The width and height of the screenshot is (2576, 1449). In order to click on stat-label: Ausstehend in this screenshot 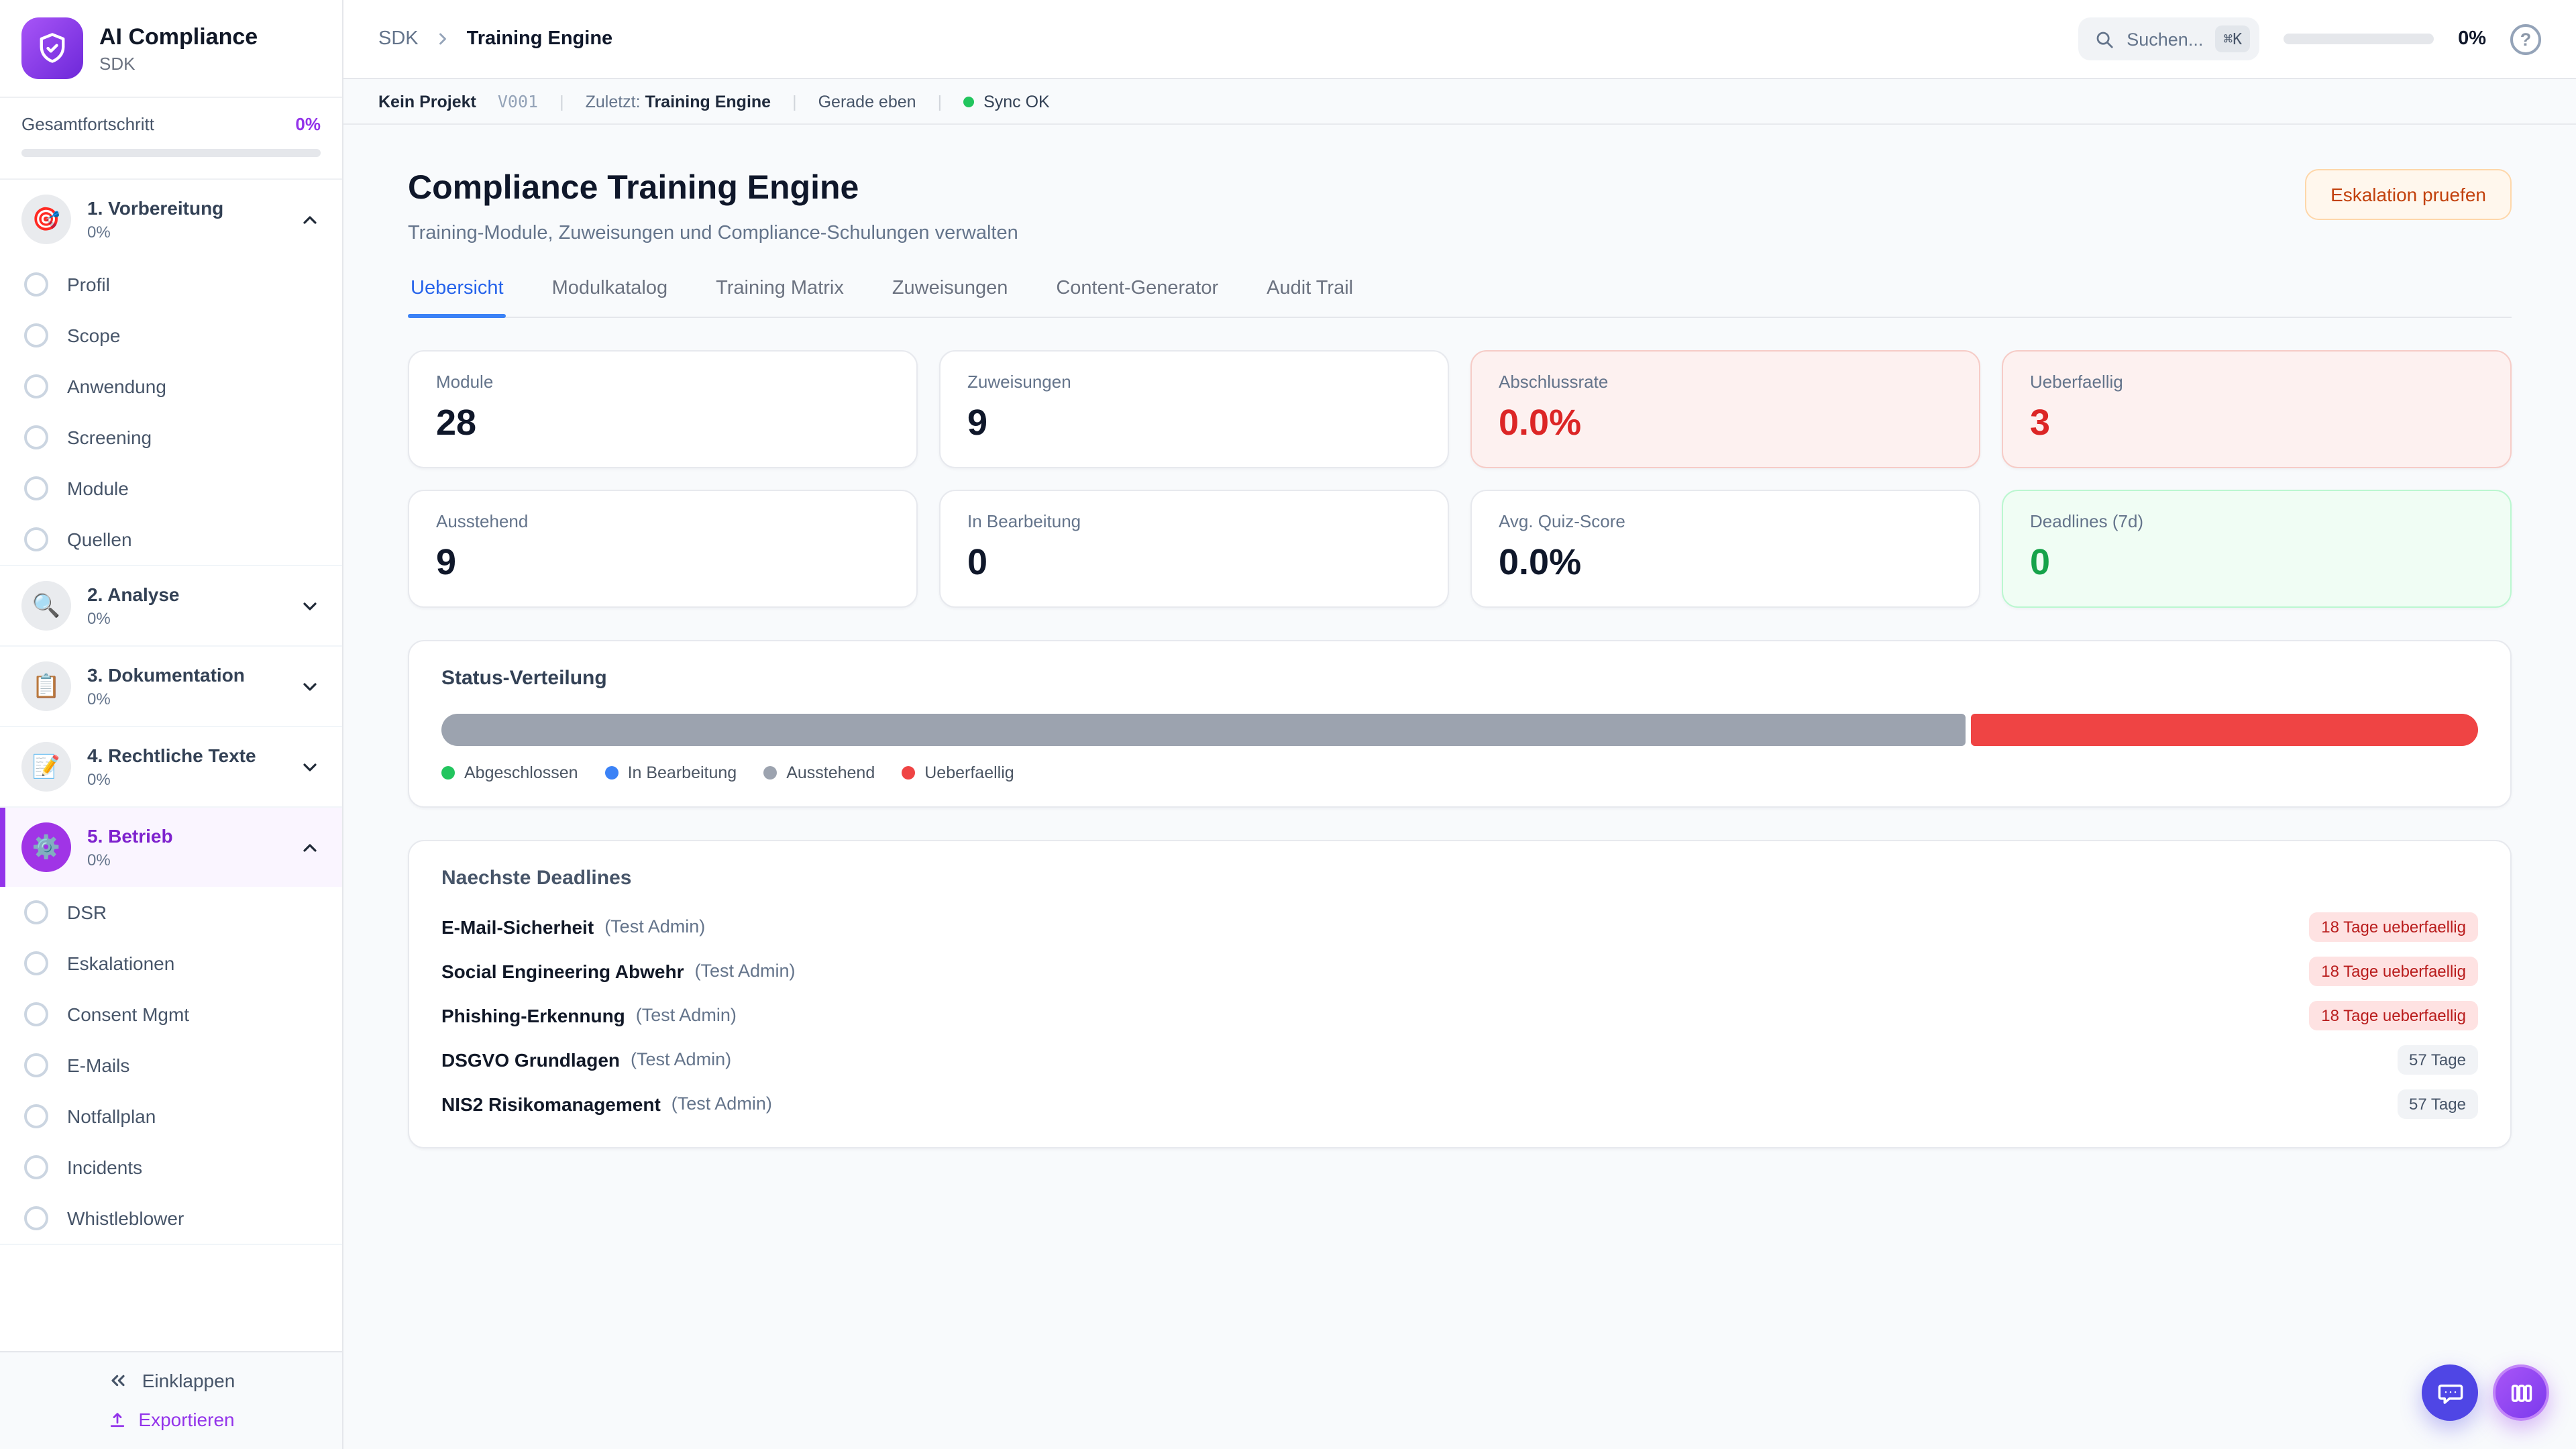, I will do `click(482, 521)`.